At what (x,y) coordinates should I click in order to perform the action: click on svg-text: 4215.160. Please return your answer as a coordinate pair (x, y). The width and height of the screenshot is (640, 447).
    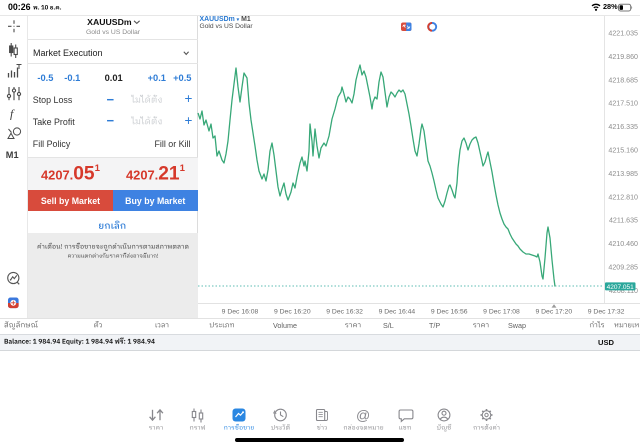
    Looking at the image, I should click on (623, 151).